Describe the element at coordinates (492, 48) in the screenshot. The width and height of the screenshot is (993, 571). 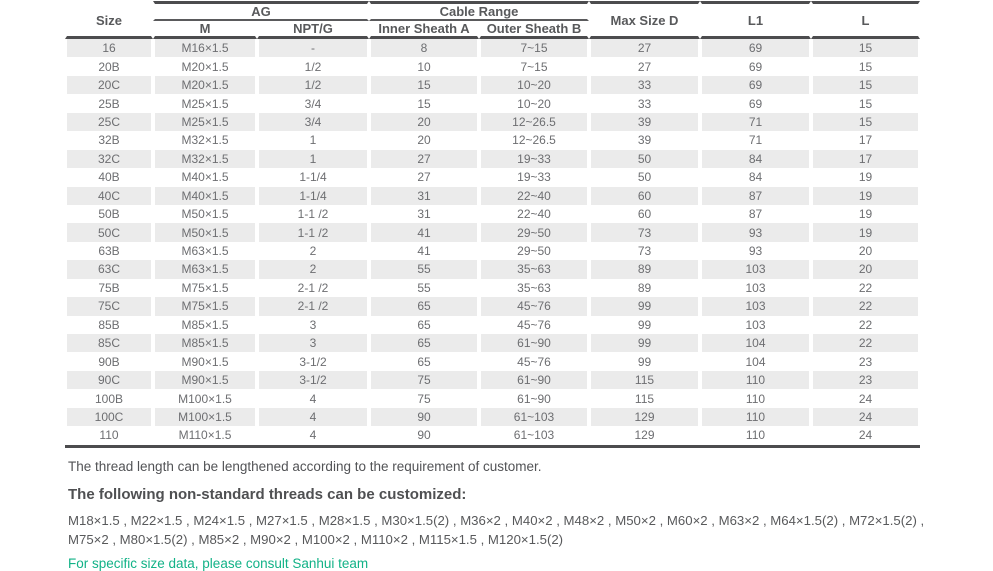
I see `table-row: 16 M16×1.5-8 7~15 27 69 15` at that location.